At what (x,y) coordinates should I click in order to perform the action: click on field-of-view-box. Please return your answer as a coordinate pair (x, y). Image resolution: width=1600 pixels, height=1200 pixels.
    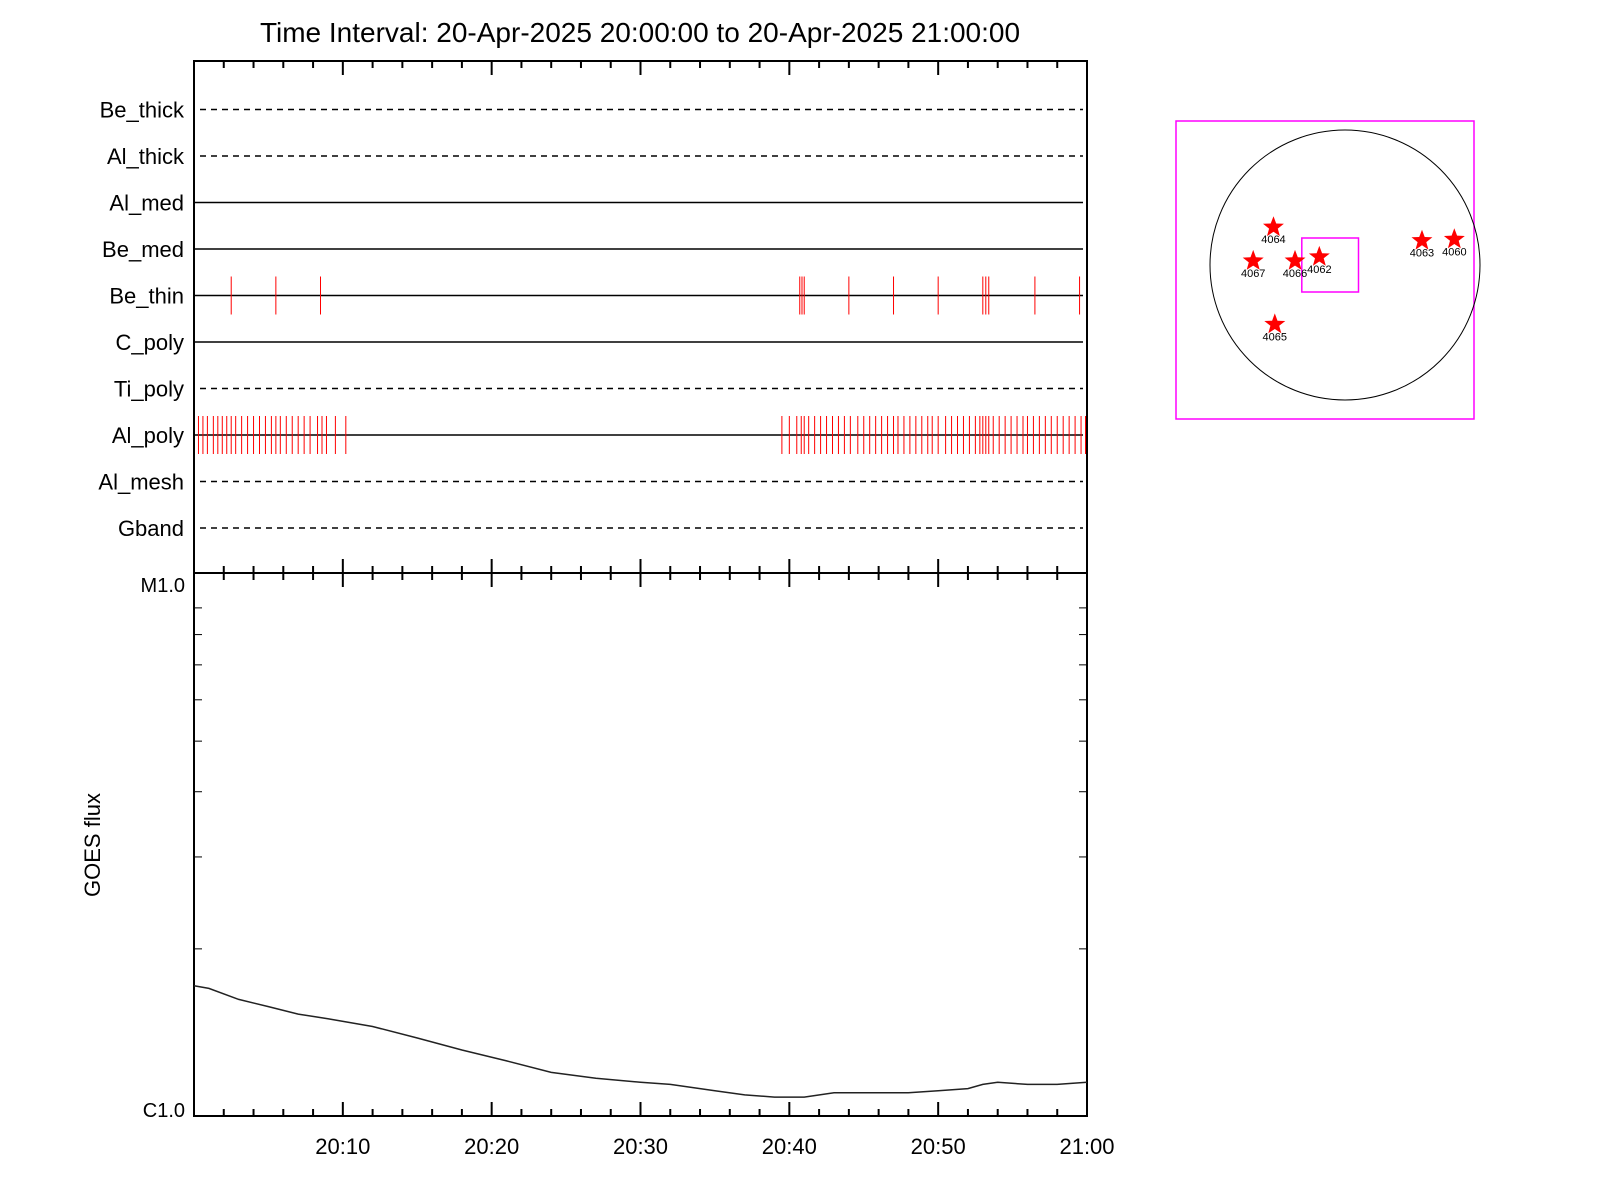
    Looking at the image, I should click on (1330, 265).